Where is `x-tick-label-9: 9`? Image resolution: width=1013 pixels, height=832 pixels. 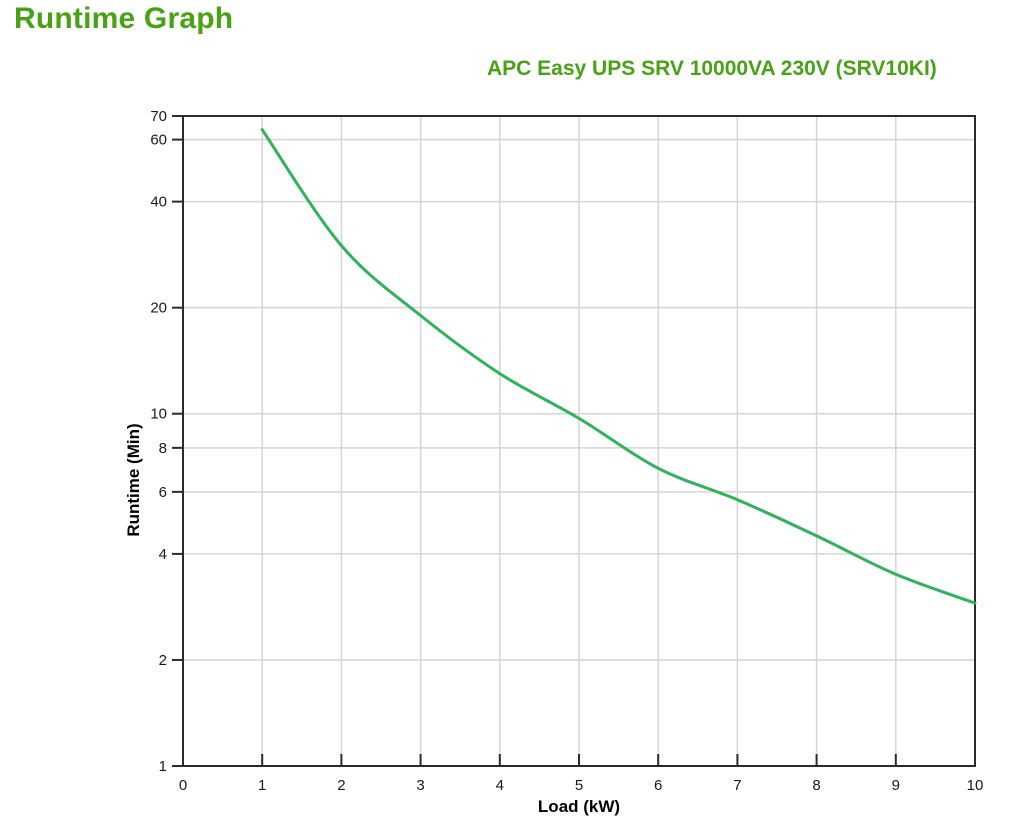 x-tick-label-9: 9 is located at coordinates (896, 785).